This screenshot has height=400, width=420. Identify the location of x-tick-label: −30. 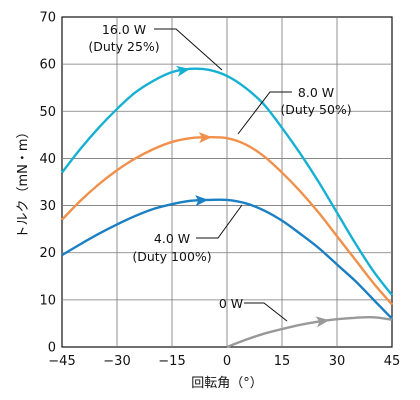
(116, 361).